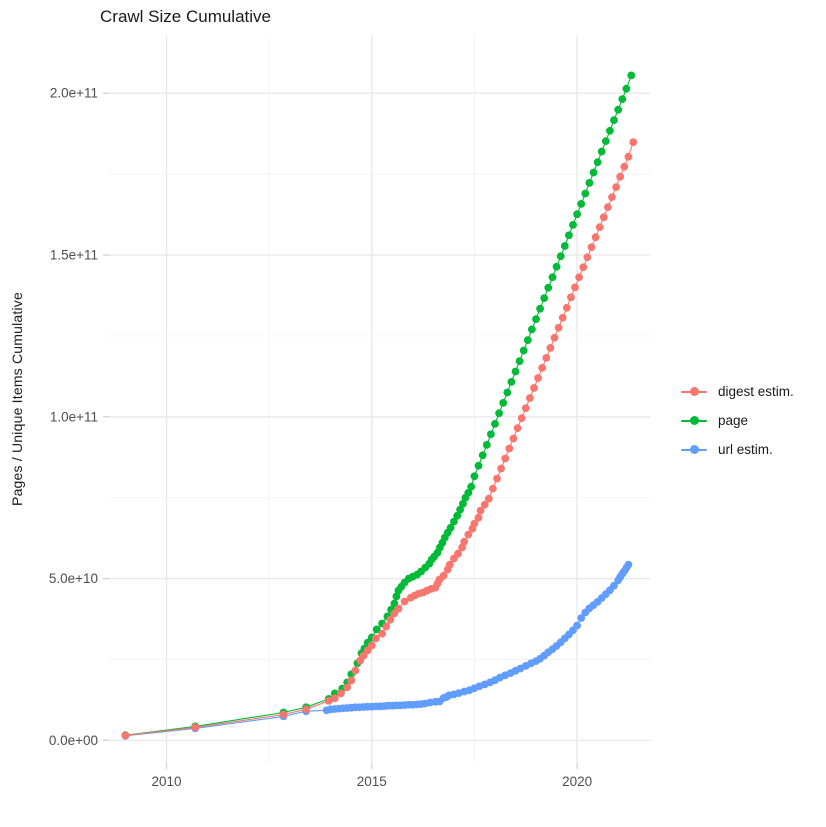 Image resolution: width=826 pixels, height=827 pixels. What do you see at coordinates (733, 420) in the screenshot?
I see `legend-label: page` at bounding box center [733, 420].